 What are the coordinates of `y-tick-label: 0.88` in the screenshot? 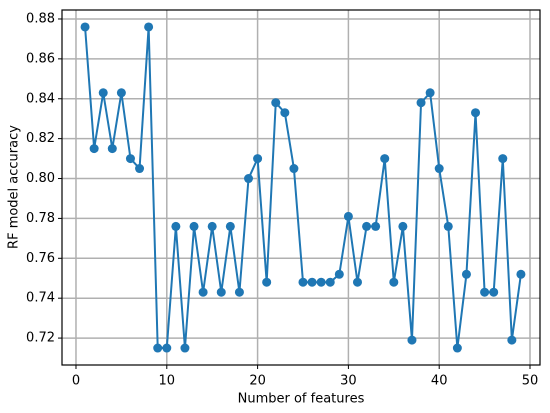 It's located at (40, 18).